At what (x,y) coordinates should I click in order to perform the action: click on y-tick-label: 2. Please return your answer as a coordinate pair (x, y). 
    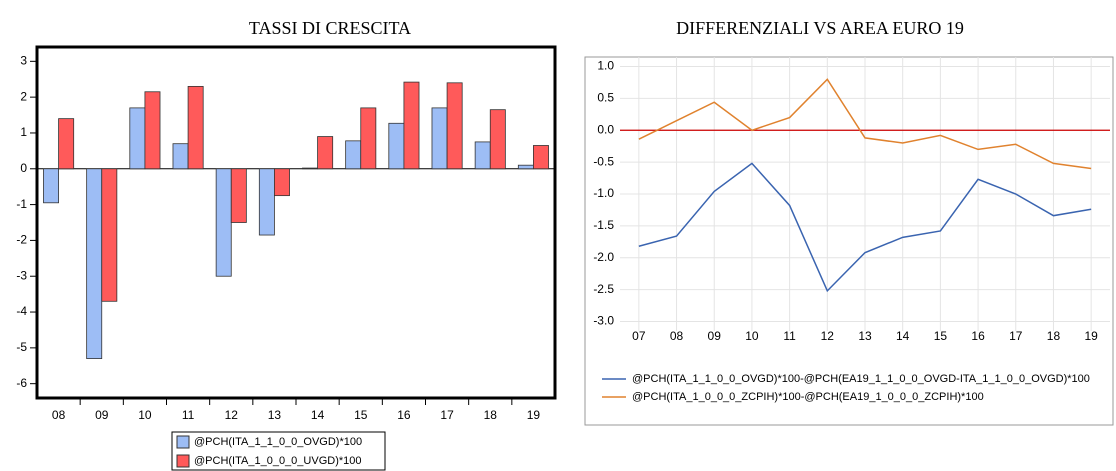
    Looking at the image, I should click on (23, 96).